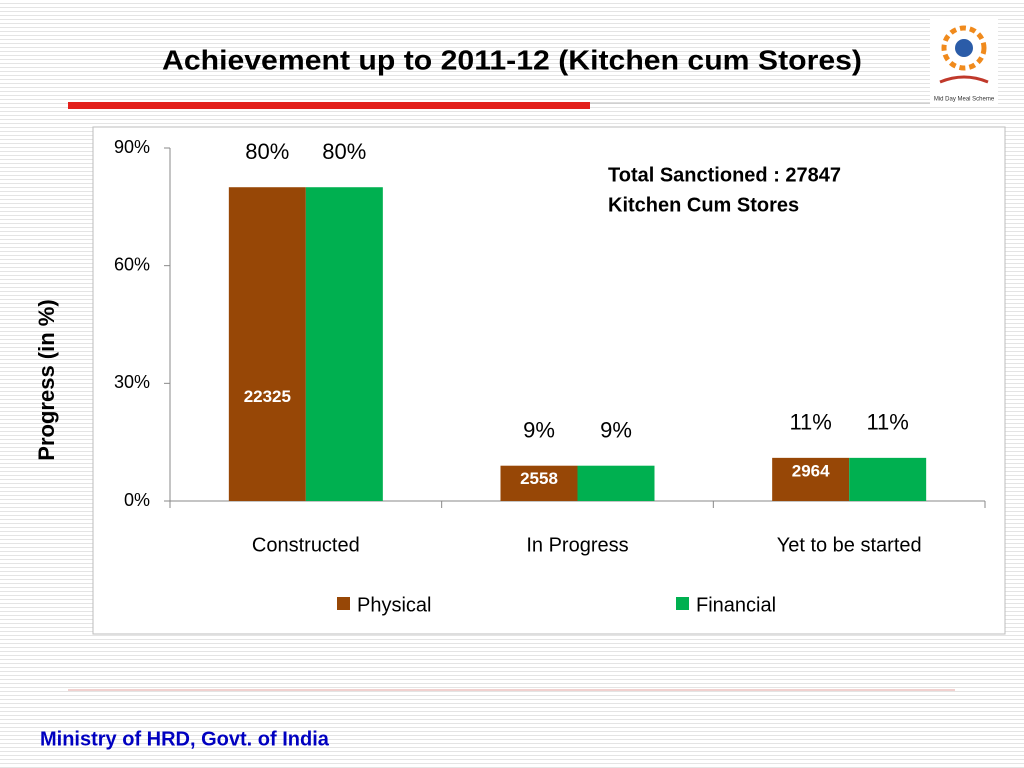 This screenshot has height=768, width=1024. Describe the element at coordinates (703, 205) in the screenshot. I see `annotation: Kitchen Cum Stores` at that location.